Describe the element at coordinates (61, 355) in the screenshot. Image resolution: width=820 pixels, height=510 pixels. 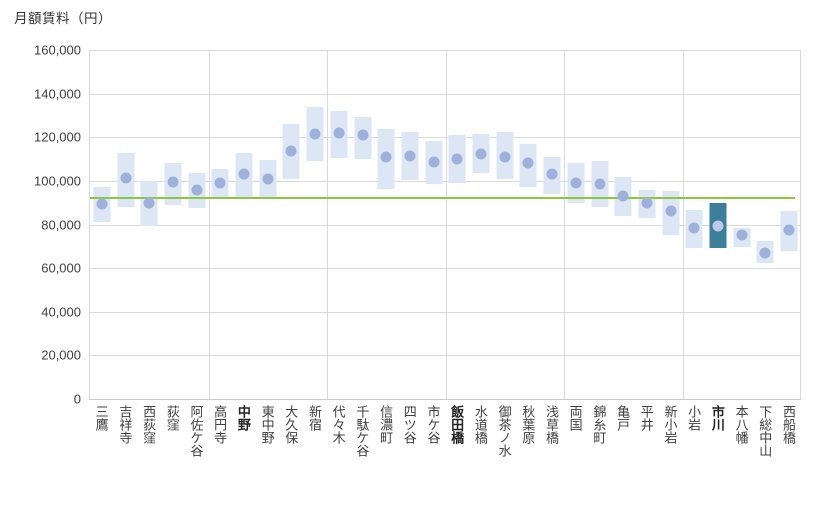
I see `y-axis-label: 20,000` at that location.